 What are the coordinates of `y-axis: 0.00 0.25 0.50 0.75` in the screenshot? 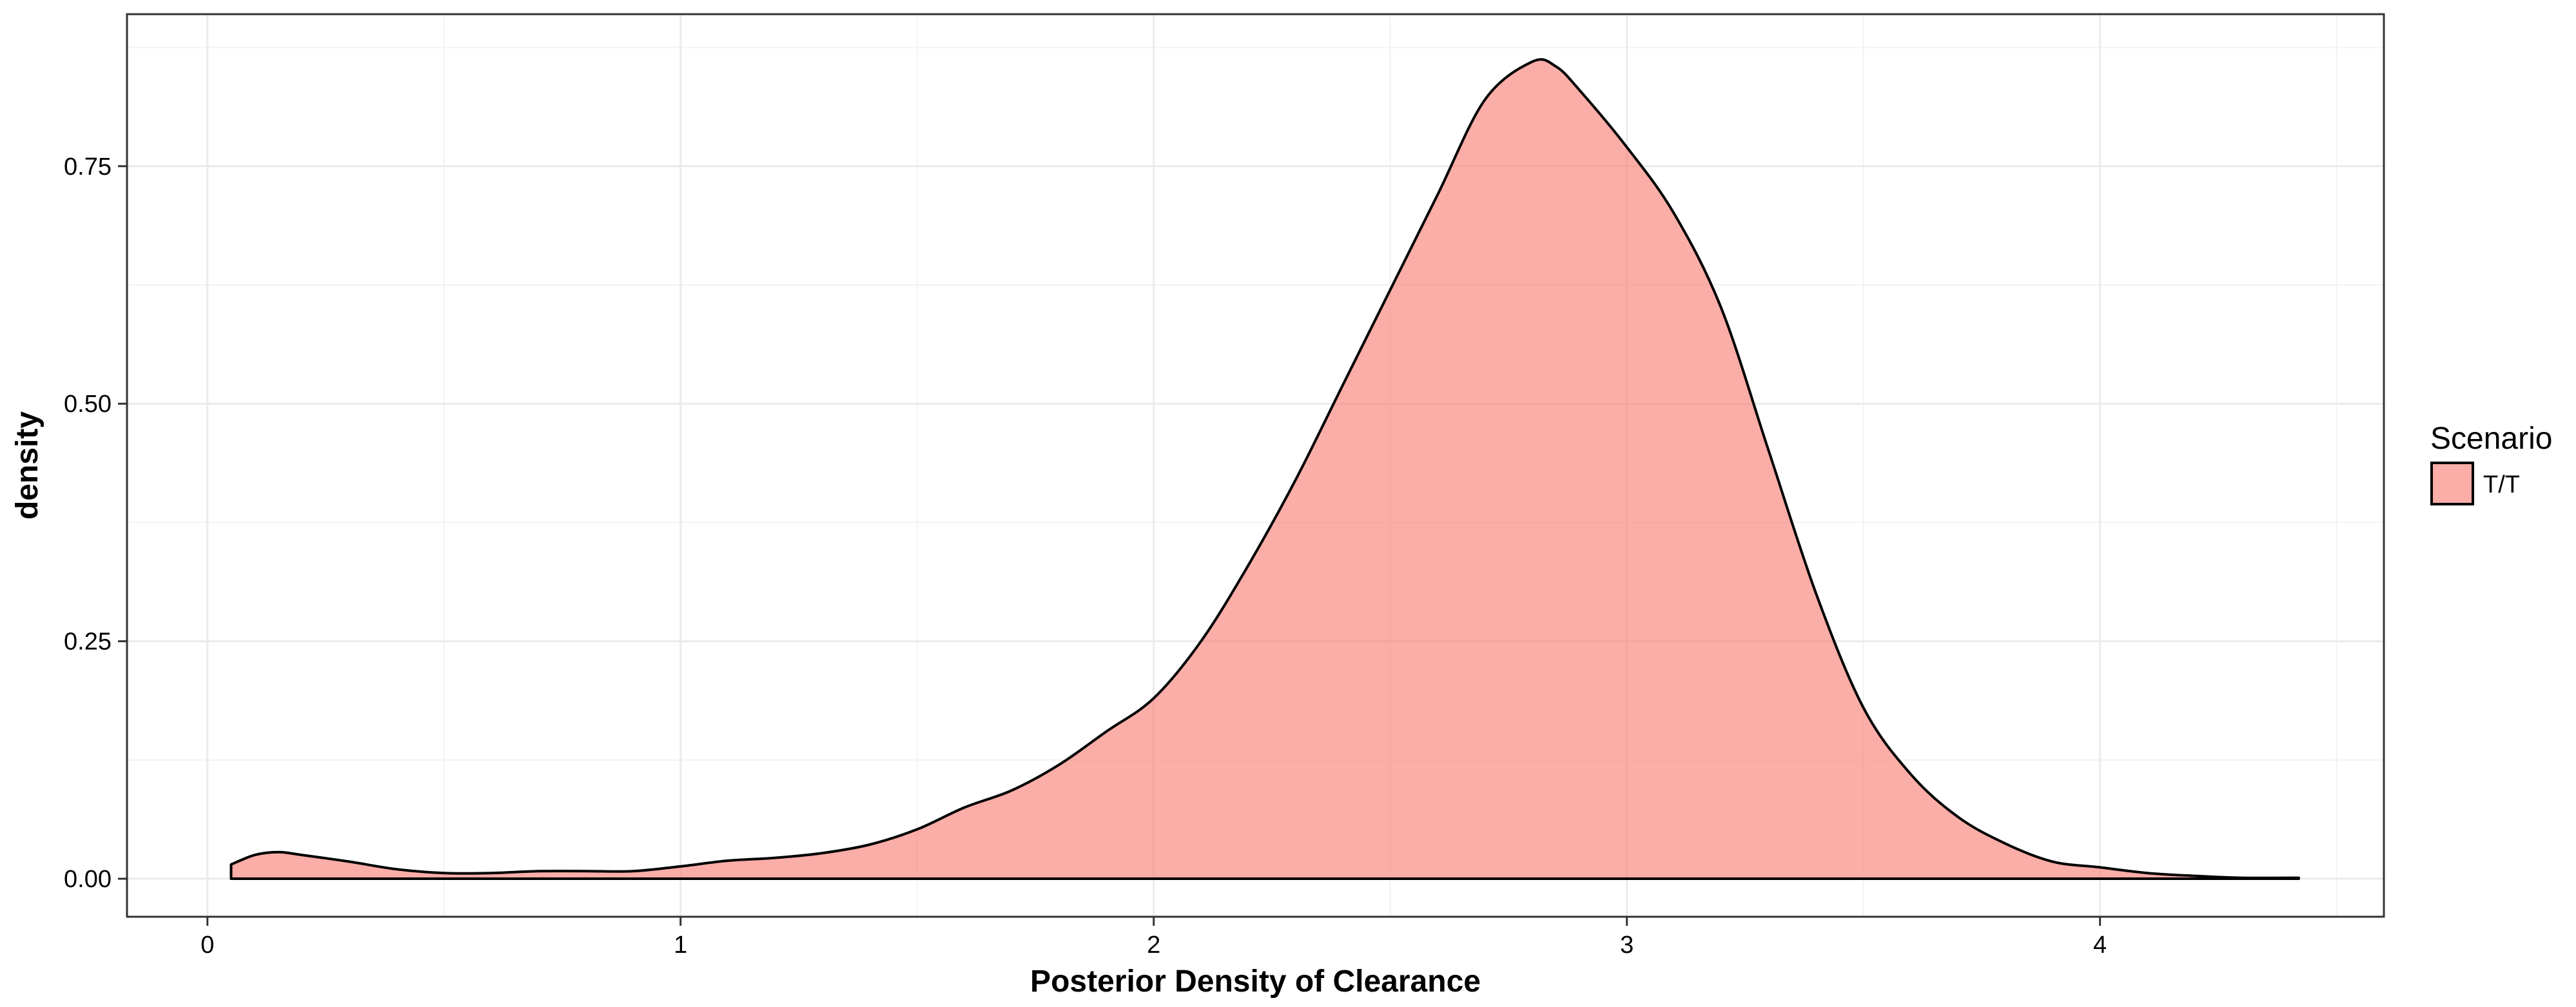 It's located at (96, 523).